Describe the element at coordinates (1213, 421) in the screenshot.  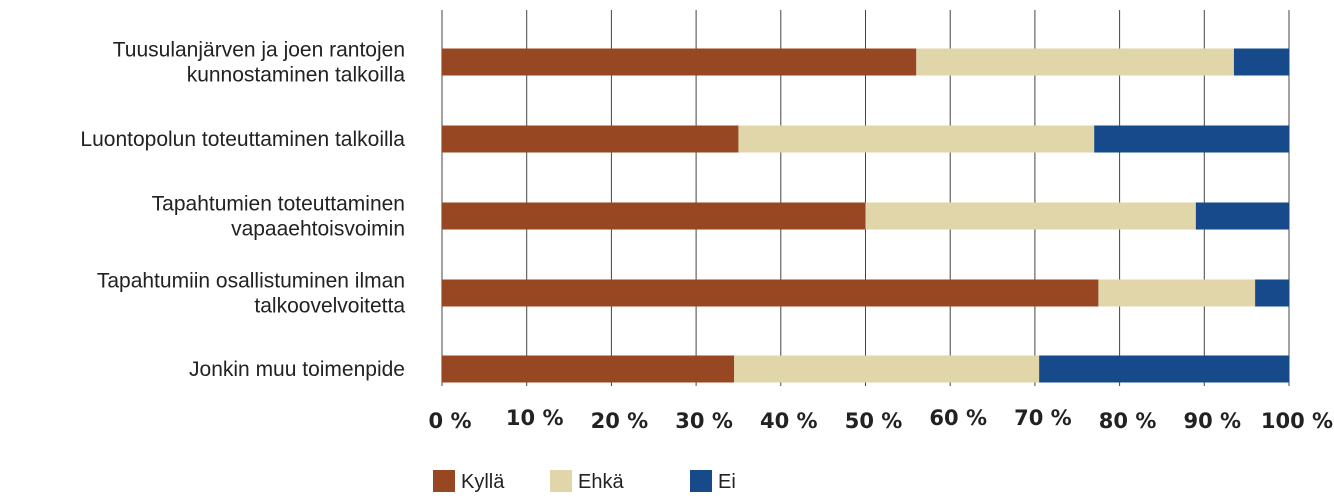
I see `x-tick-label: 90 %` at that location.